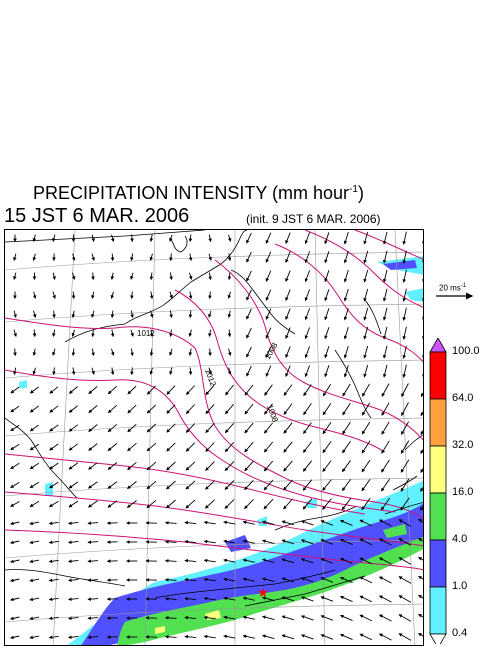 Image resolution: width=500 pixels, height=650 pixels. I want to click on colorbar-level-label: 4.0, so click(460, 539).